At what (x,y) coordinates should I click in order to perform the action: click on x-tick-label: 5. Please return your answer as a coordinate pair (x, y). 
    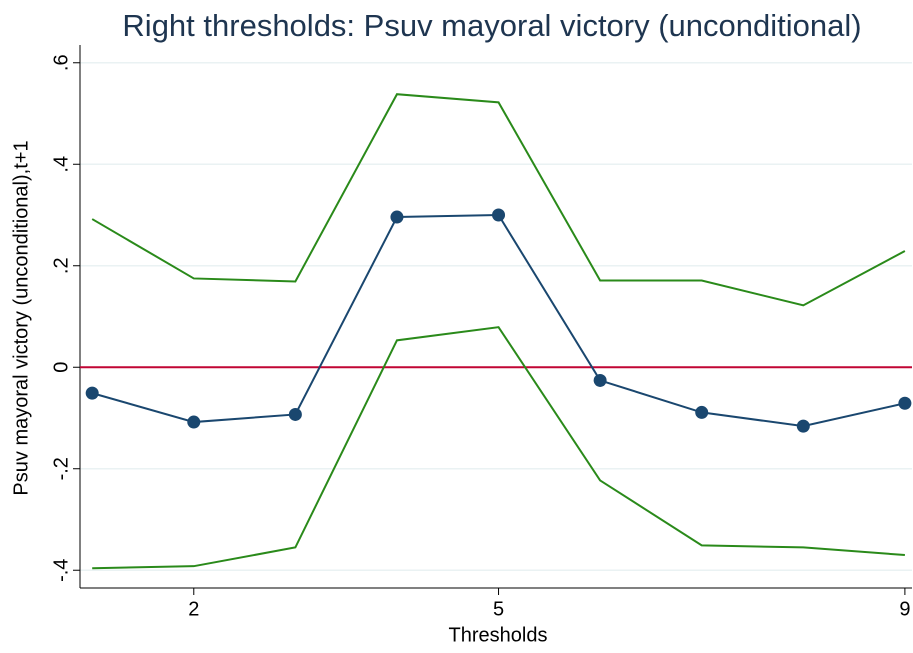
    Looking at the image, I should click on (498, 609).